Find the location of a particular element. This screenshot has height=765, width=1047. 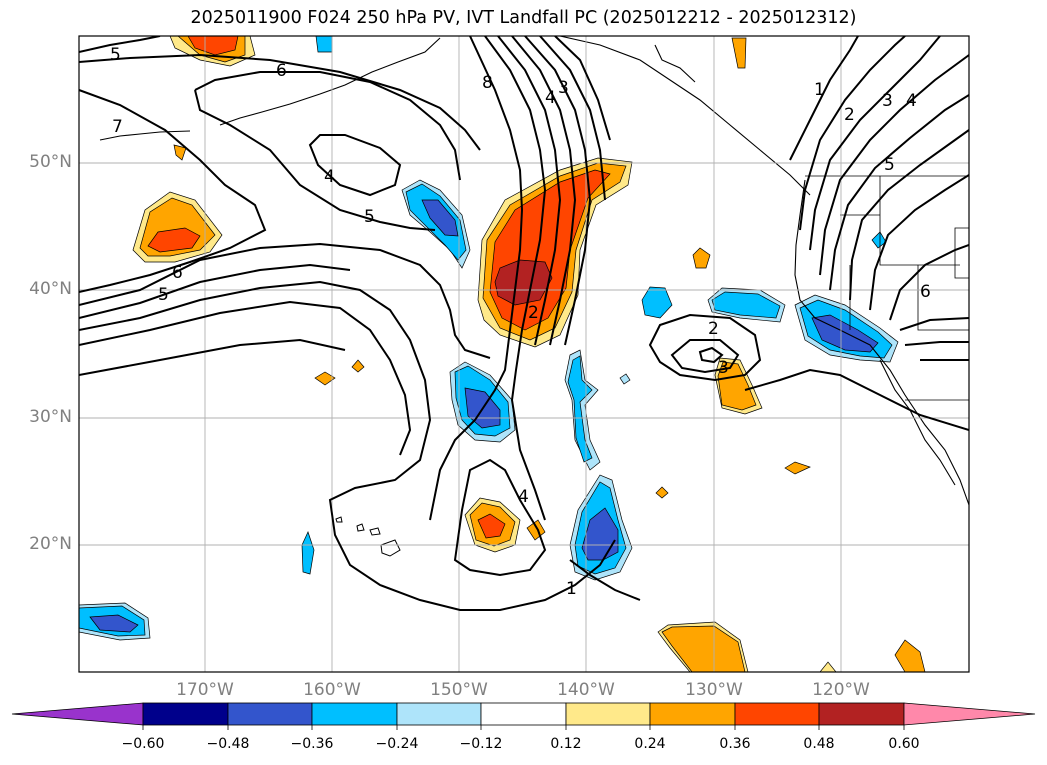

colorbar-tick-label: −0.12 is located at coordinates (481, 744).